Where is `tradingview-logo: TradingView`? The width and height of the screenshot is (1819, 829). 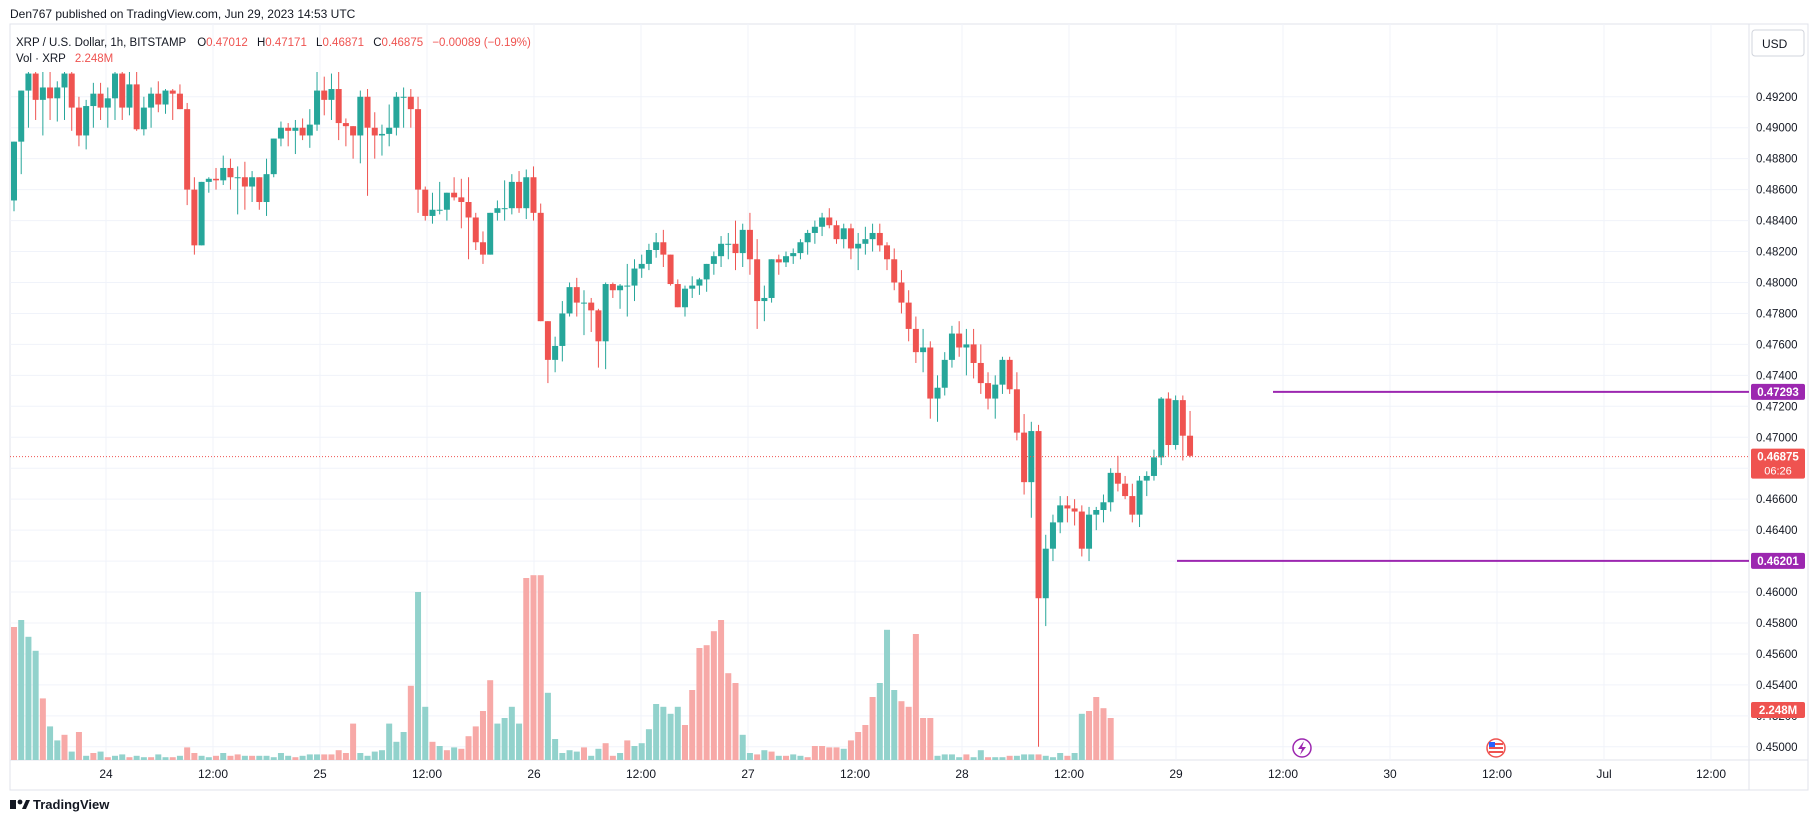 tradingview-logo: TradingView is located at coordinates (60, 804).